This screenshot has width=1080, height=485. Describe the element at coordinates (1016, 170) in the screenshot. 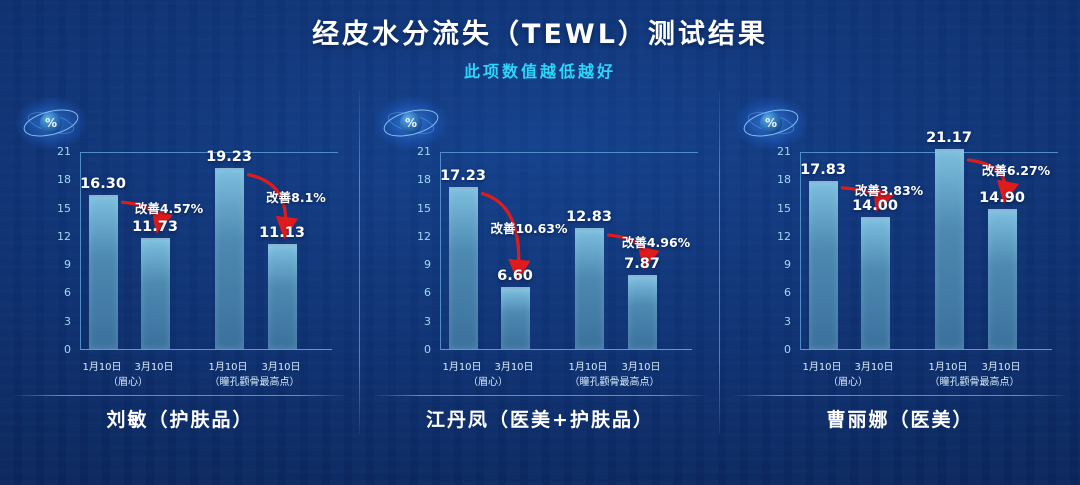

I see `improvement-label: 改善6.27%` at that location.